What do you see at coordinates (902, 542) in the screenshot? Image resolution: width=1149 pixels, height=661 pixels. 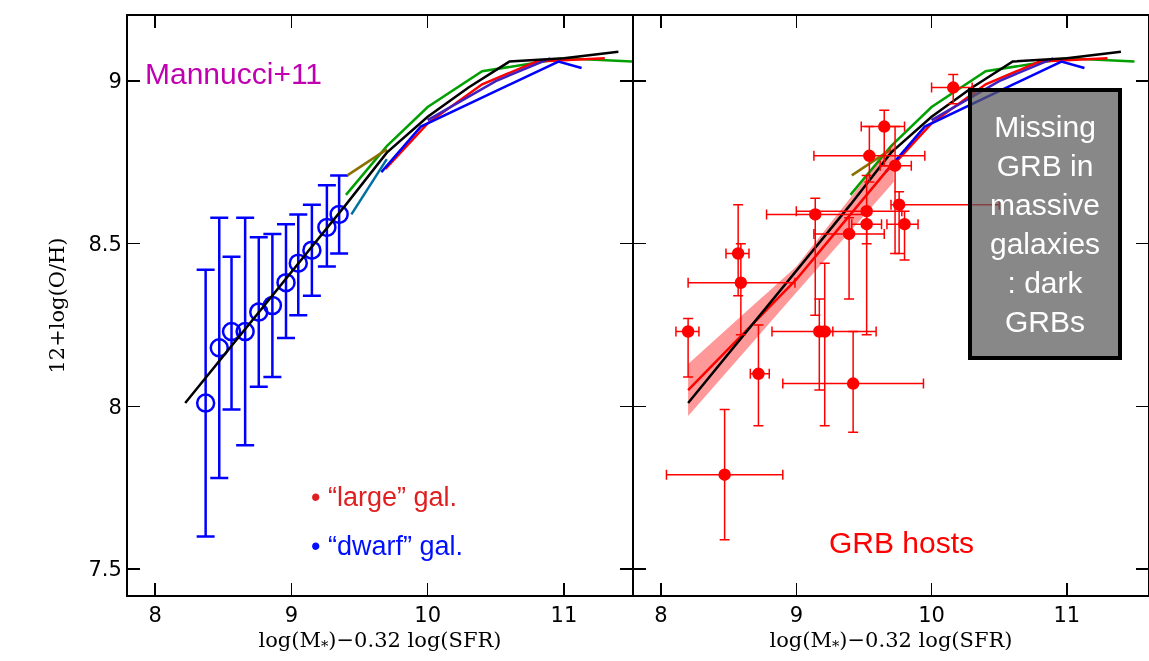 I see `annotation: GRB hosts` at bounding box center [902, 542].